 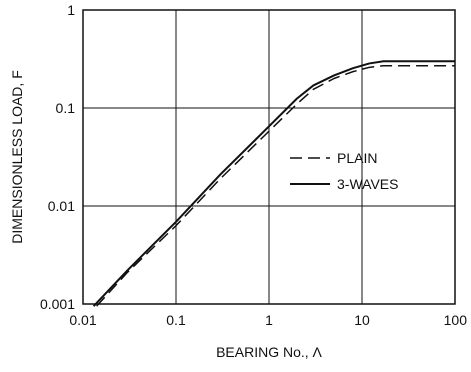 I want to click on x-axis-title: BEARING No., Λ, so click(x=269, y=352).